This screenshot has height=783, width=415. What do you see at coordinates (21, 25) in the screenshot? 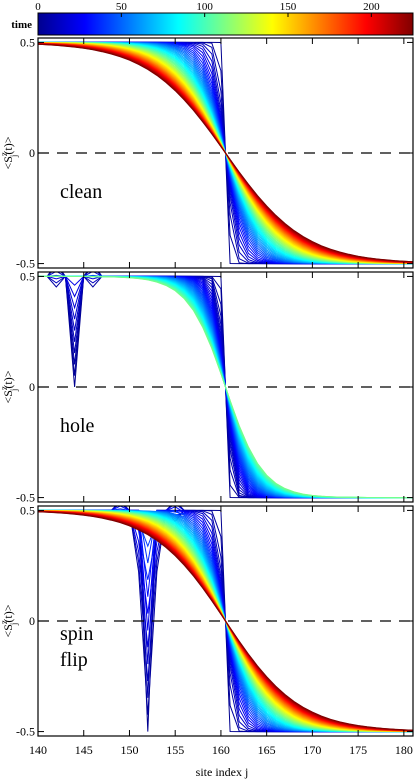
I see `colorbar-label: time` at bounding box center [21, 25].